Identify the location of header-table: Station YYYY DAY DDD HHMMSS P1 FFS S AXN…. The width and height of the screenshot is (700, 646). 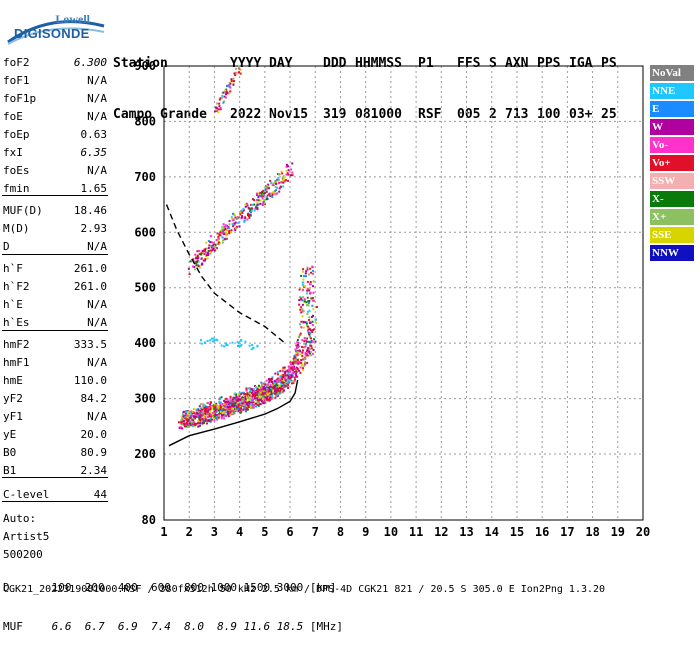
(369, 80).